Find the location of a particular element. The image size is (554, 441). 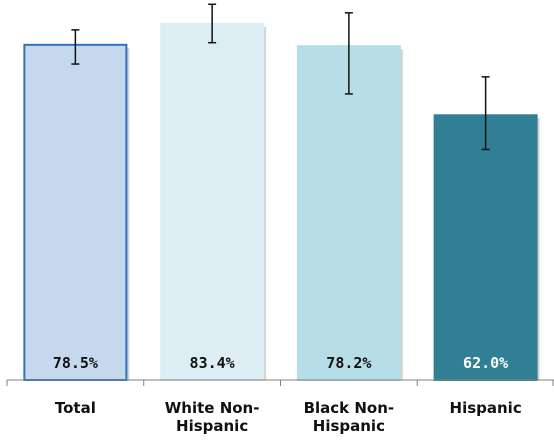

bar-value-label: 83.4% is located at coordinates (212, 363).